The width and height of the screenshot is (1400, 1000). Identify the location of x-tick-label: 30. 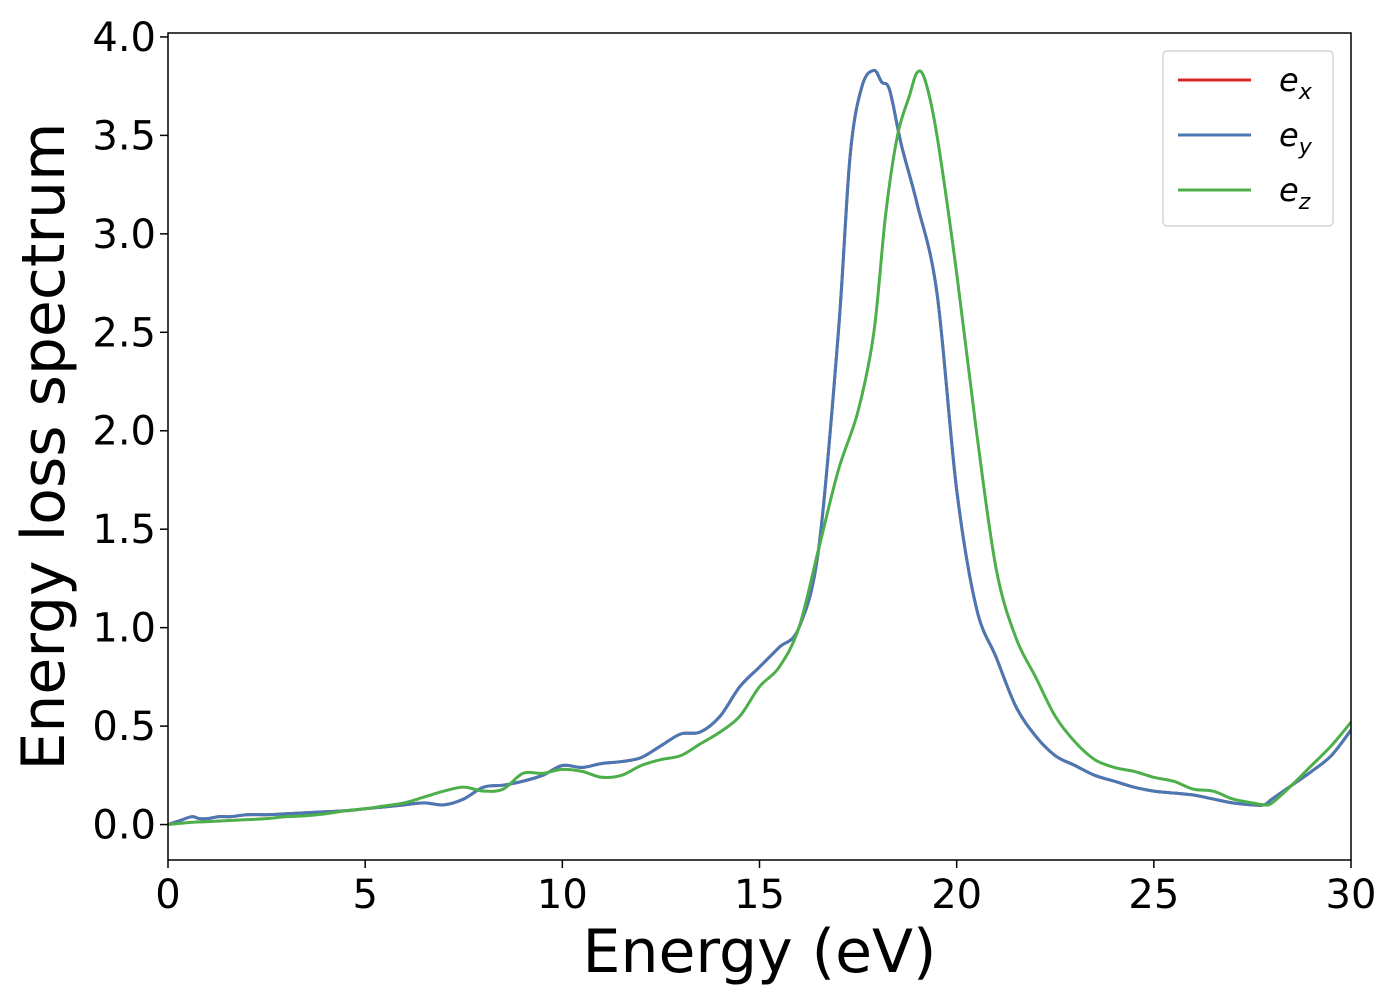
(1351, 895).